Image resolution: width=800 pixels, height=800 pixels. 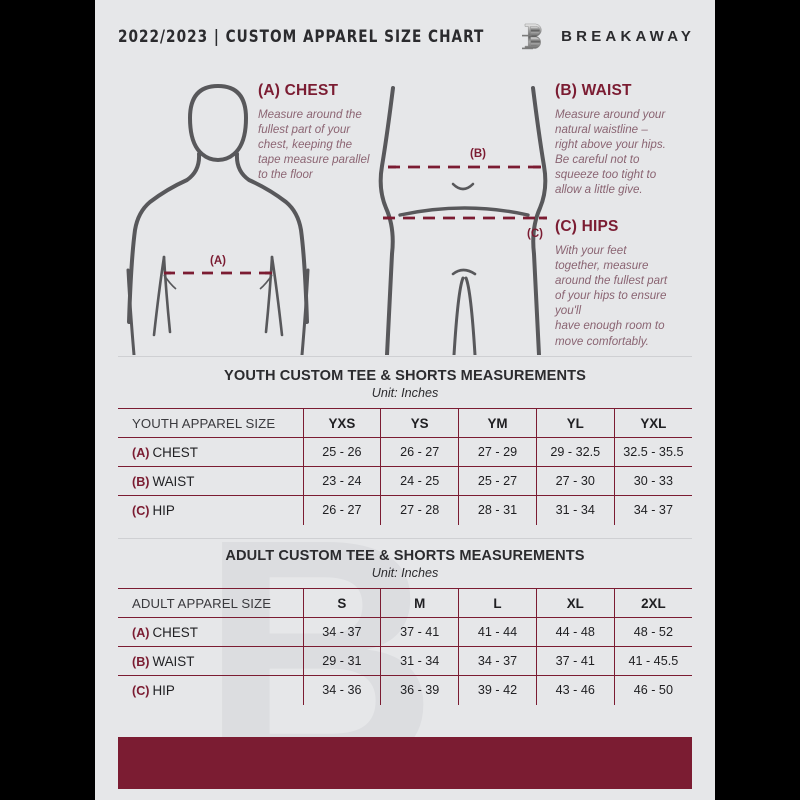 What do you see at coordinates (575, 661) in the screenshot?
I see `adult-waist-xl: 37 - 41` at bounding box center [575, 661].